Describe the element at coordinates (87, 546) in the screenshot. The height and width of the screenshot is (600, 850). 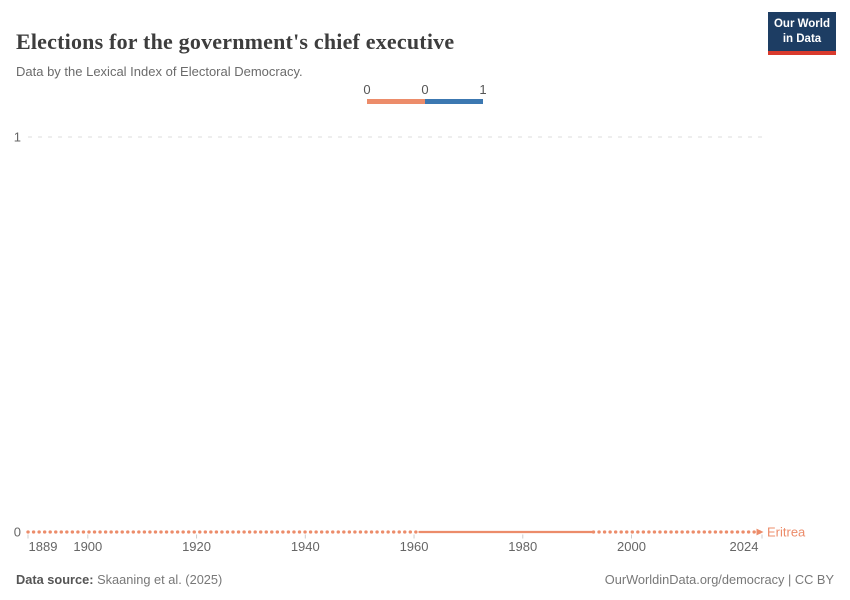
I see `x-axis-tick-label: 1900` at that location.